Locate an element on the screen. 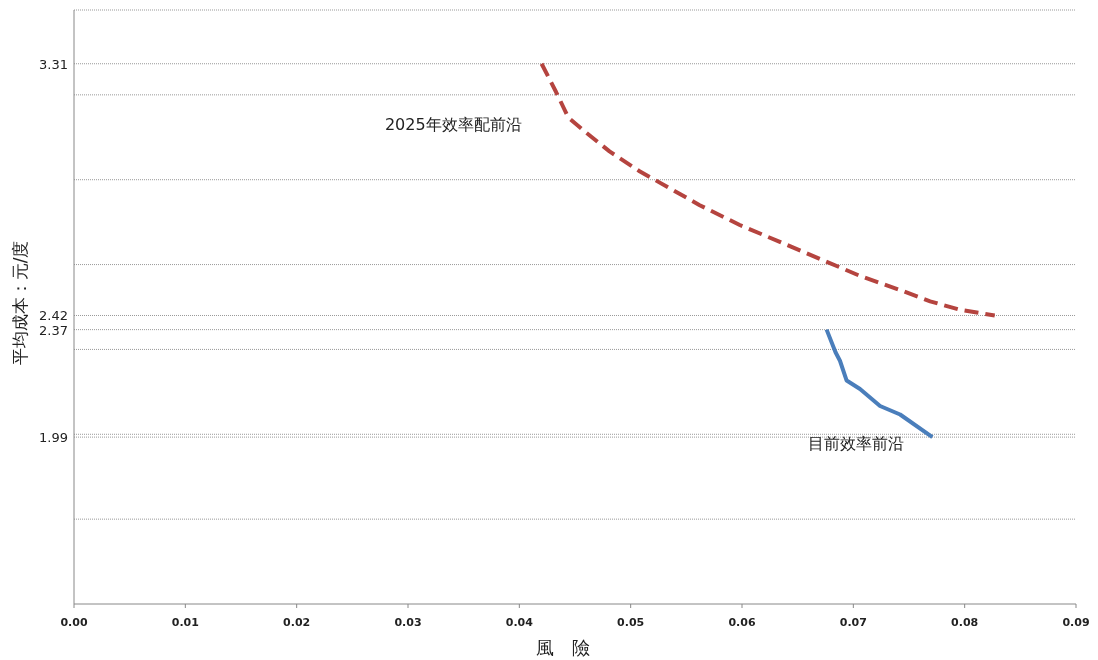 The image size is (1098, 660). x-tick-label: 0.03 is located at coordinates (408, 622).